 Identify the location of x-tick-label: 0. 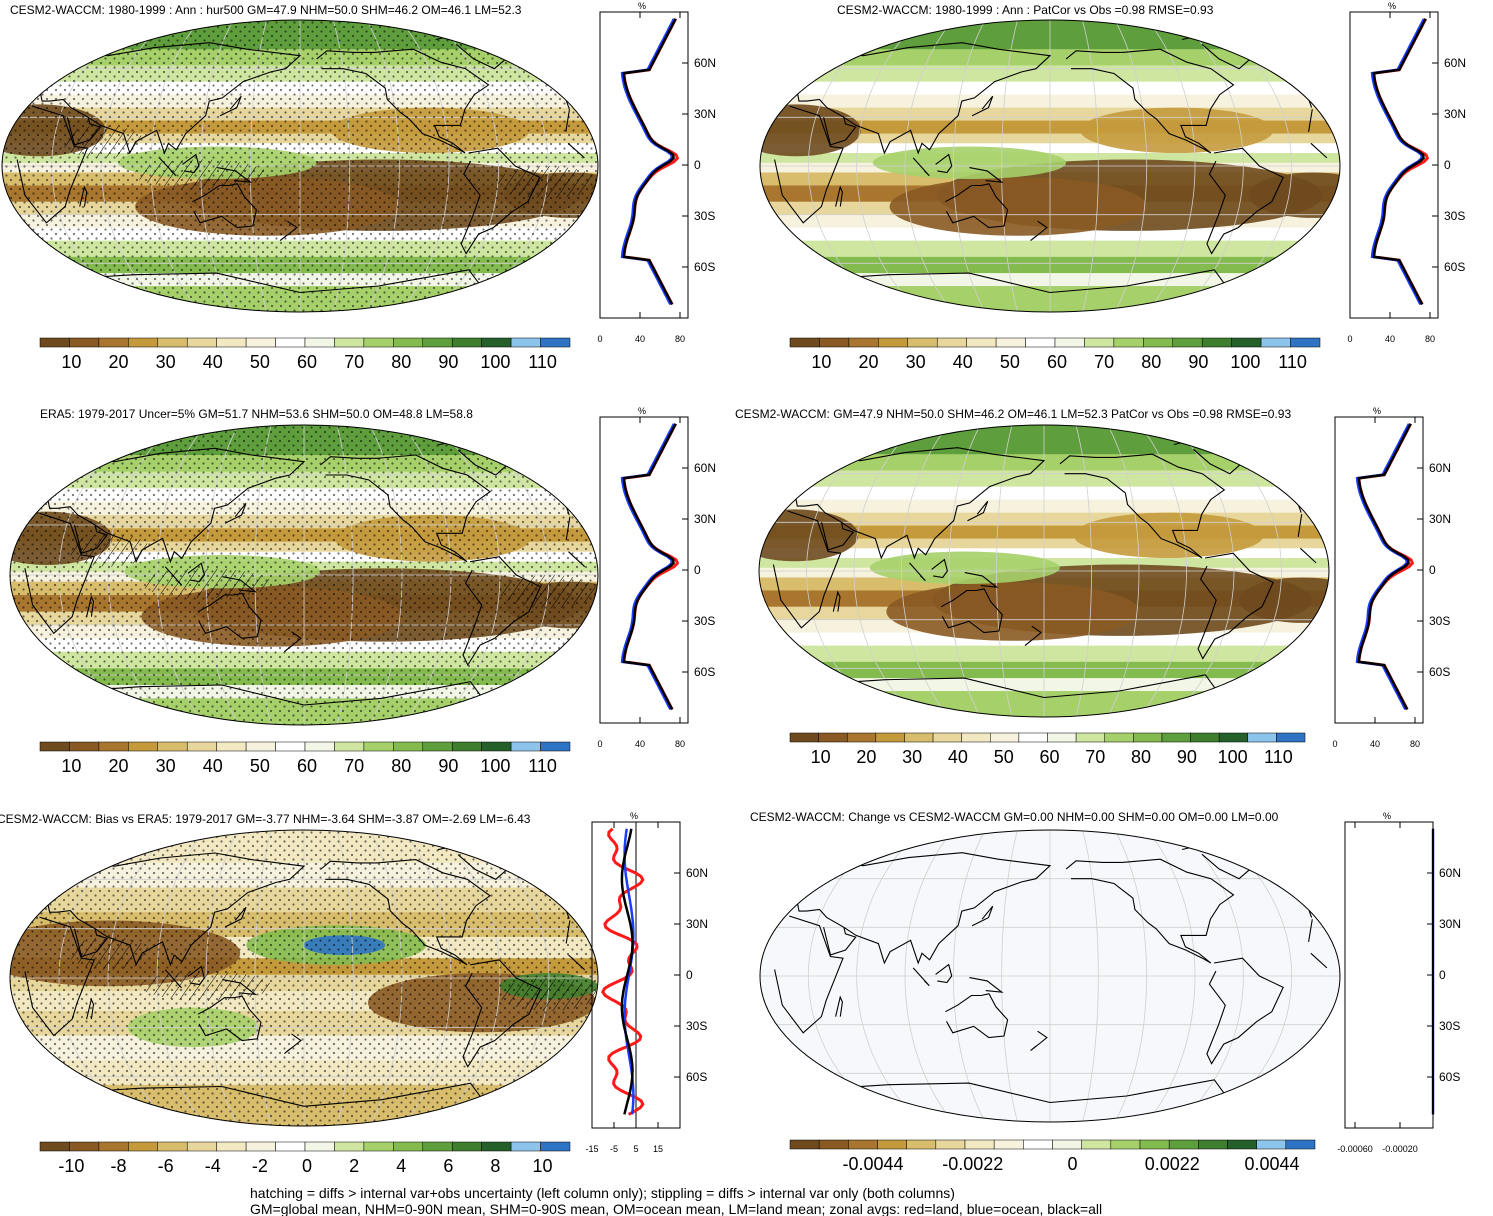
(1349, 339).